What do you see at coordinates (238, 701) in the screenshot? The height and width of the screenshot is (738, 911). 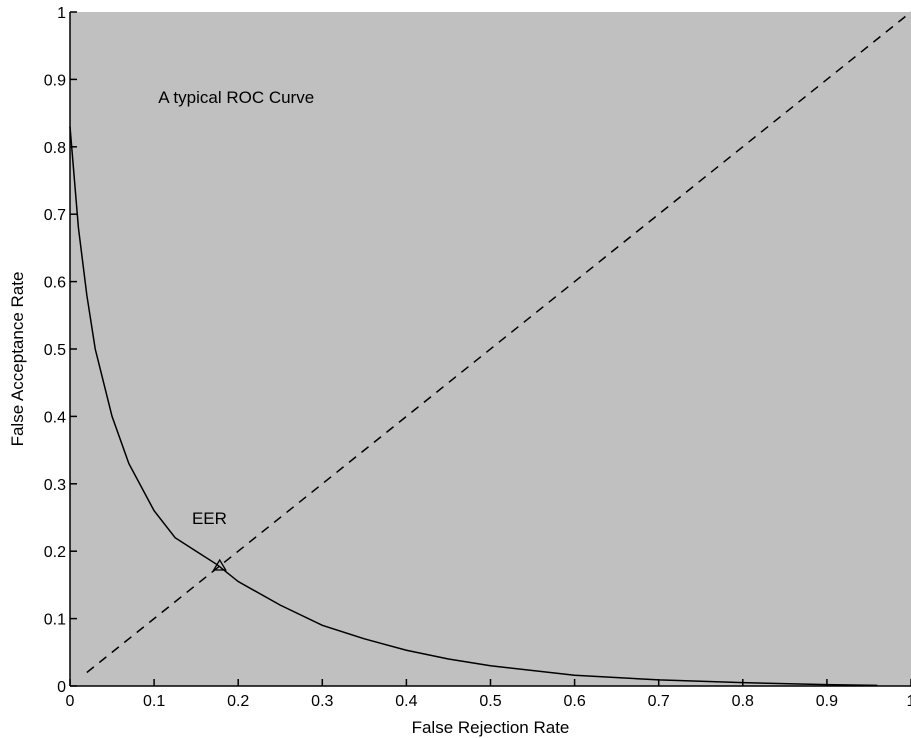 I see `x-tick-label: 0.2` at bounding box center [238, 701].